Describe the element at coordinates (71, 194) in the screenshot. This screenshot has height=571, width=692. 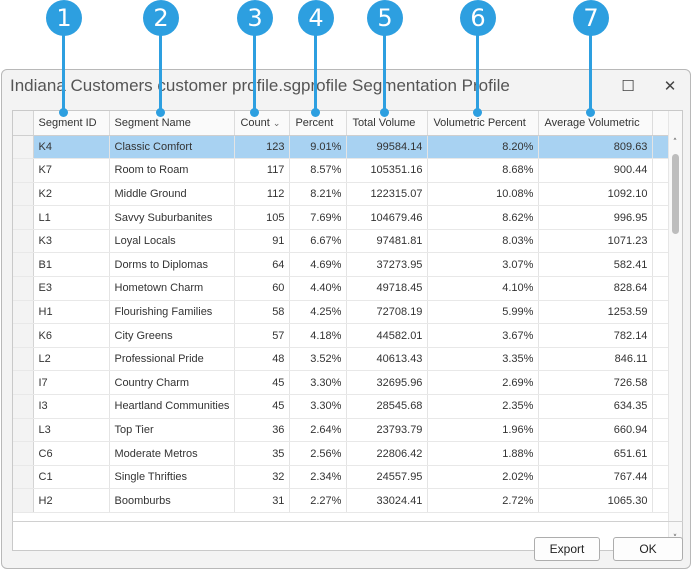
I see `cell-segment-id: K2` at that location.